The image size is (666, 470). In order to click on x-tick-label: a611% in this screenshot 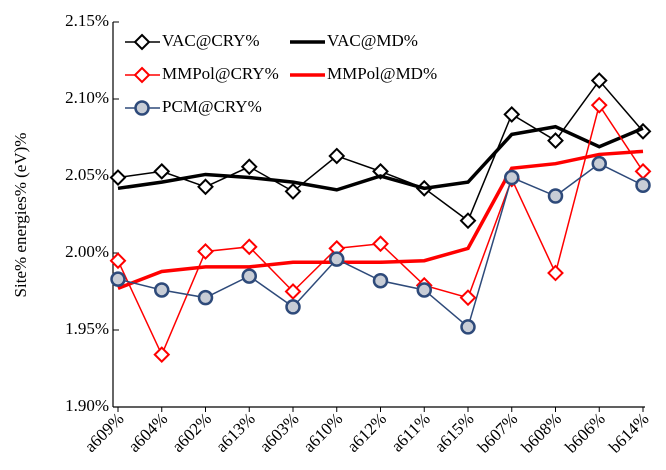, I will do `click(410, 432)`.